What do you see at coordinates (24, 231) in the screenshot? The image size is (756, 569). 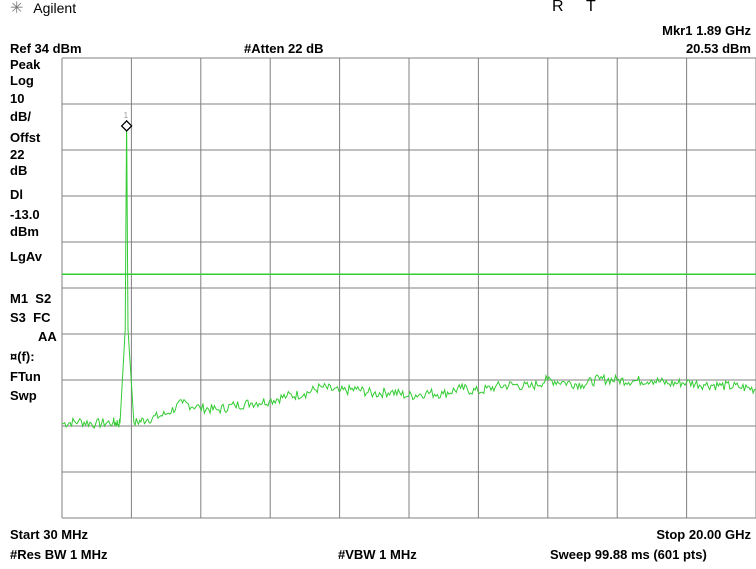 I see `annotation-display-line-unit: dBm` at bounding box center [24, 231].